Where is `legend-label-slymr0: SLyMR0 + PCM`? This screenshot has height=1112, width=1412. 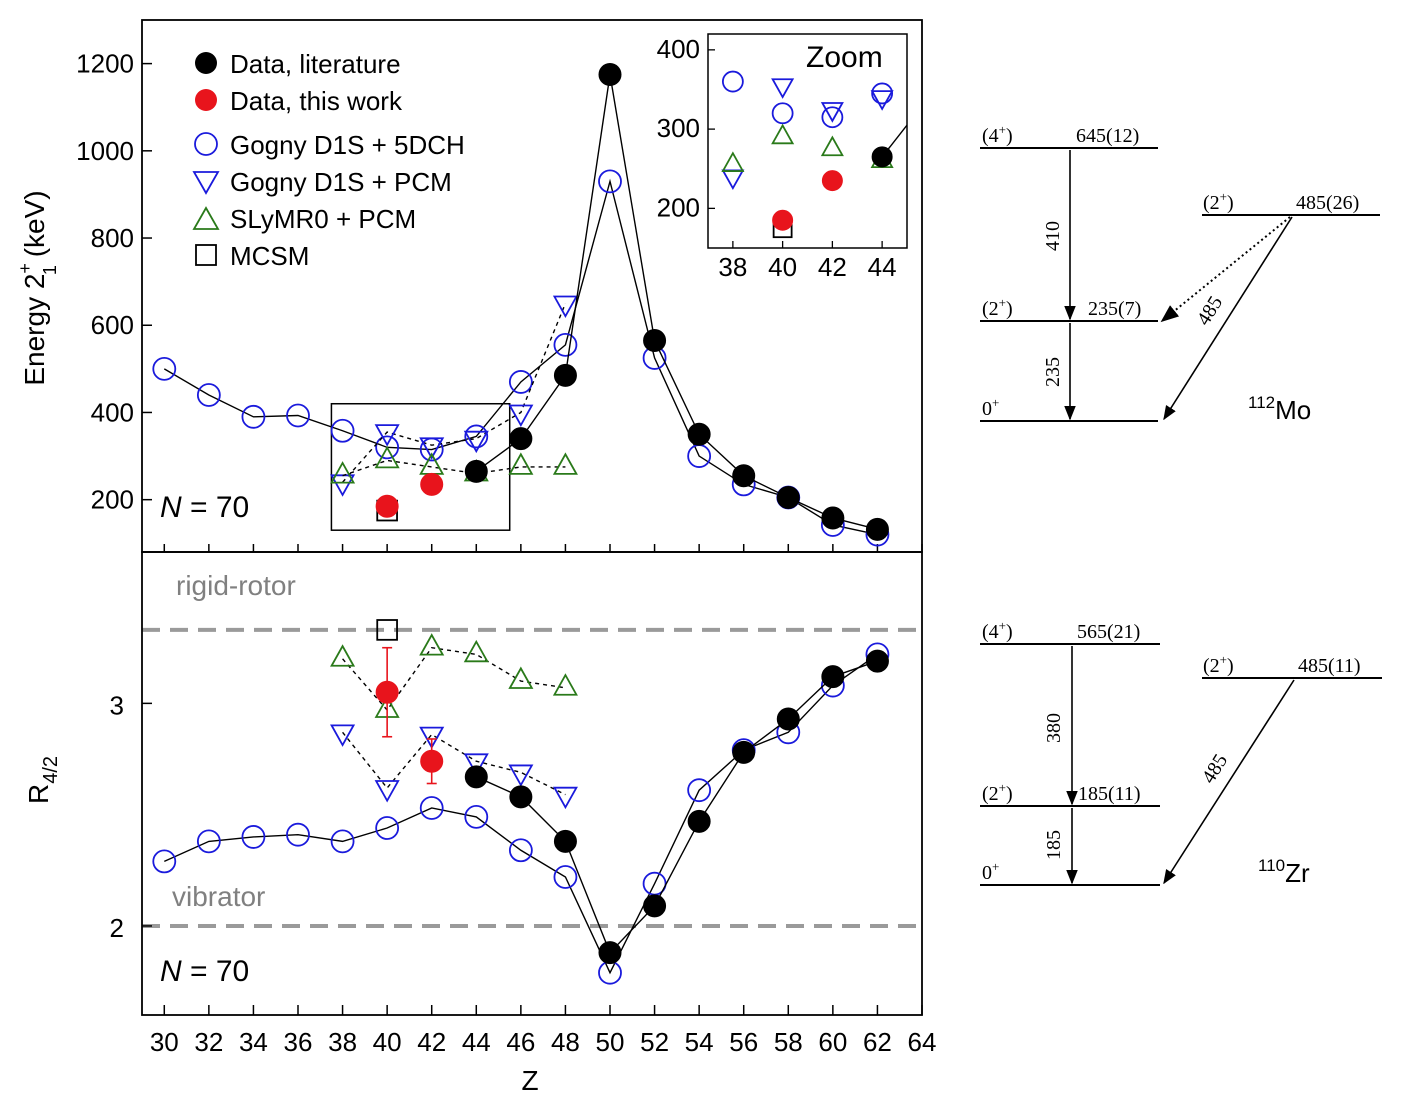
legend-label-slymr0: SLyMR0 + PCM is located at coordinates (323, 219).